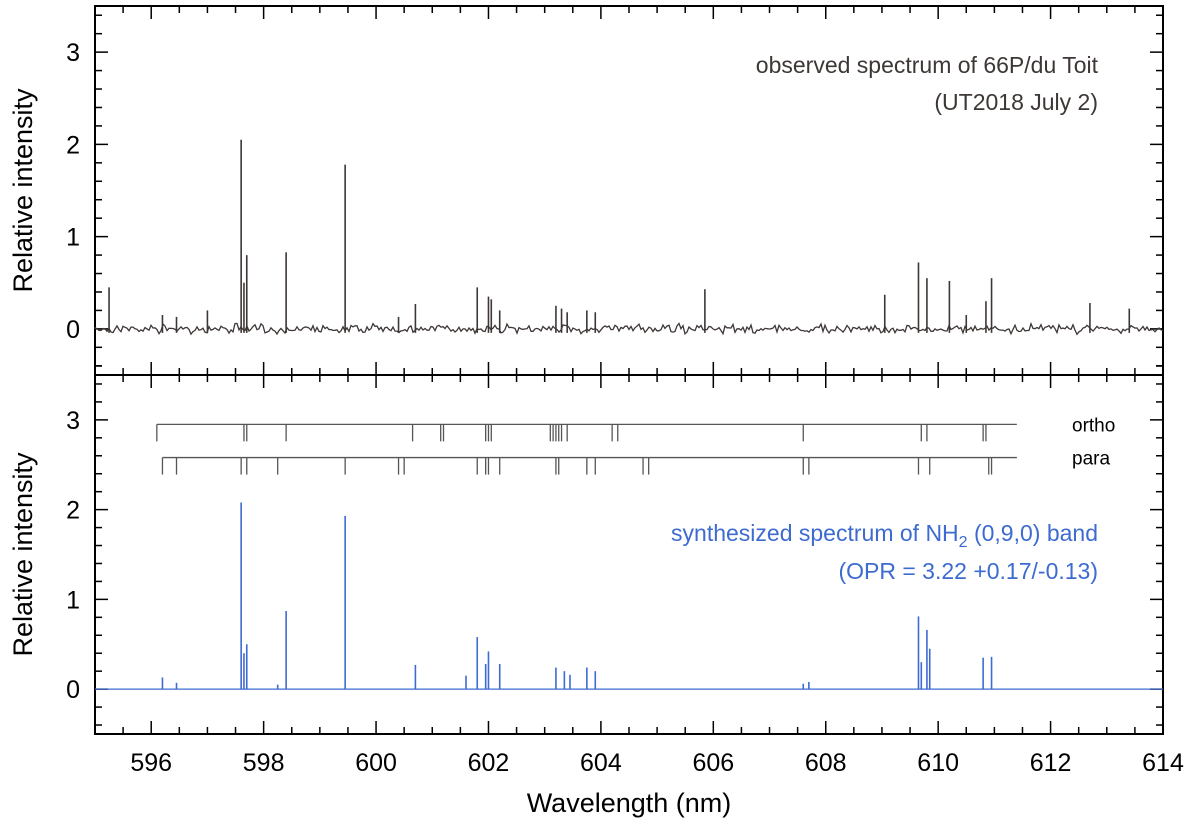 The image size is (1200, 826). What do you see at coordinates (713, 763) in the screenshot?
I see `x-tick-label: 606` at bounding box center [713, 763].